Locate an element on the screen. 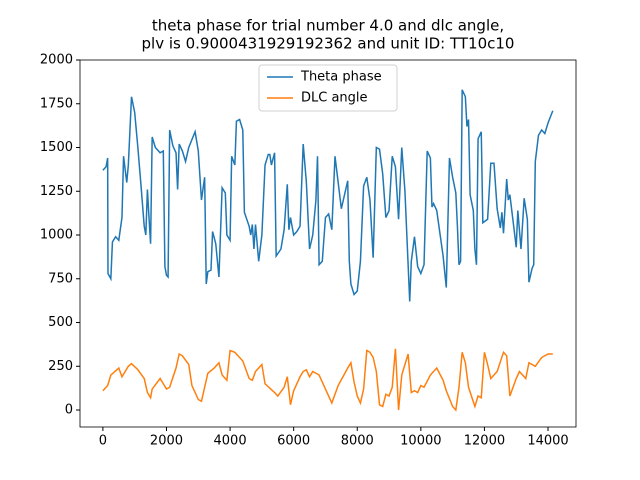 The height and width of the screenshot is (480, 640). x-tick-label: 4000 is located at coordinates (230, 441).